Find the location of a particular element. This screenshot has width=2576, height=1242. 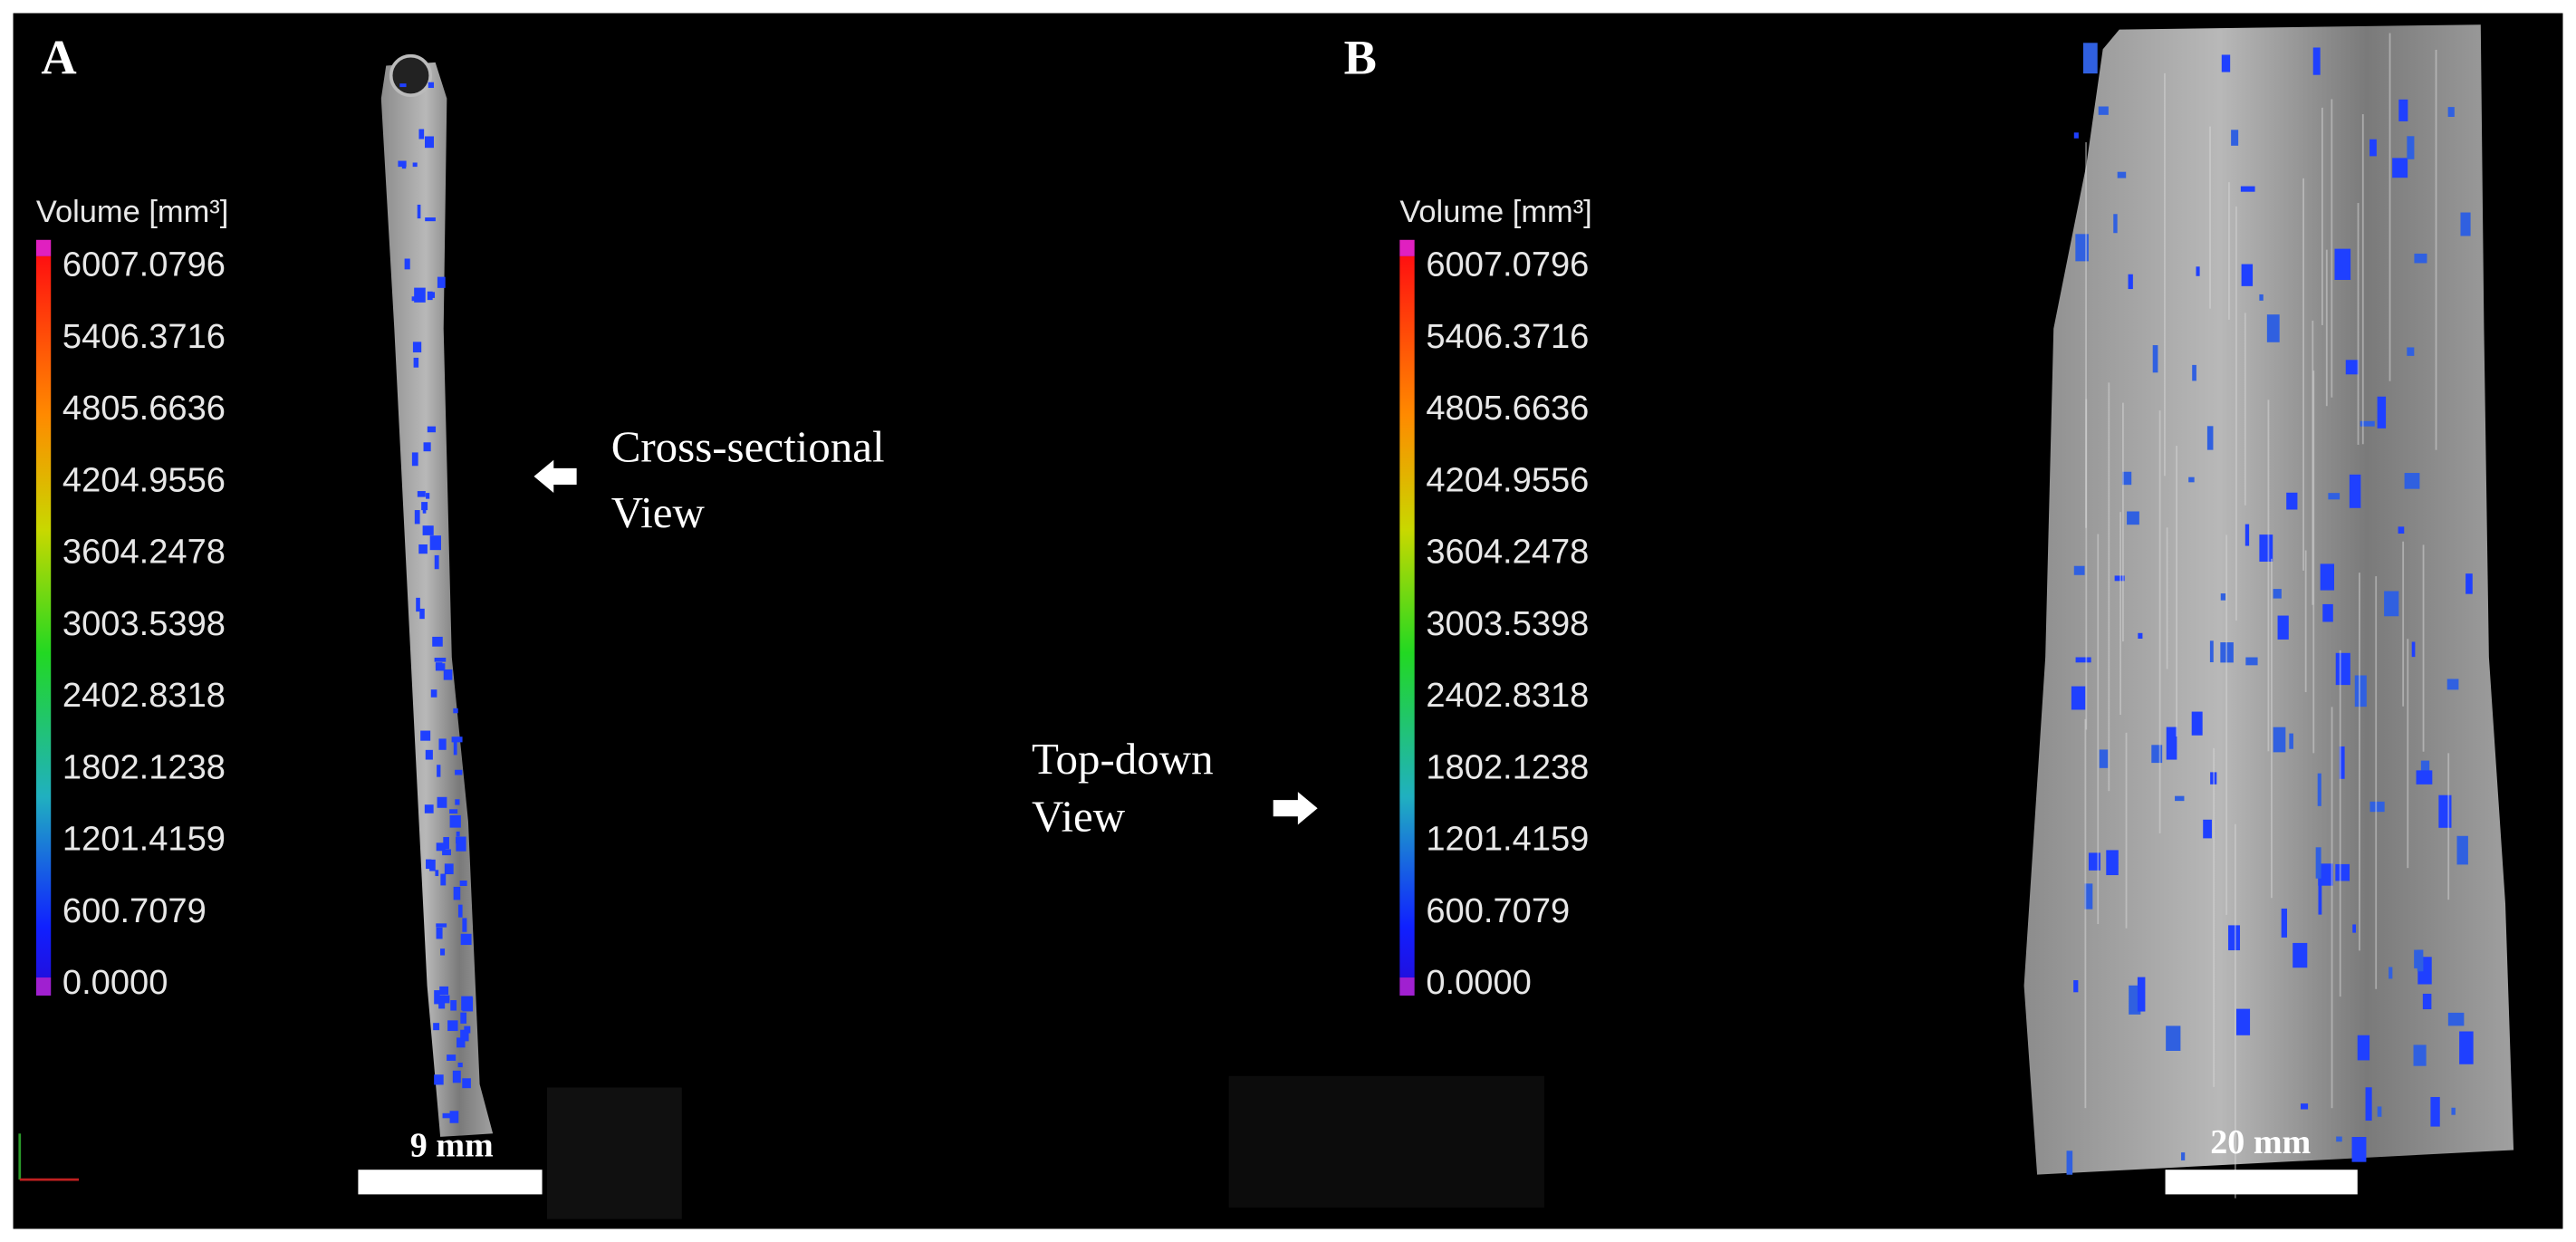

legend-cap is located at coordinates (43, 247).